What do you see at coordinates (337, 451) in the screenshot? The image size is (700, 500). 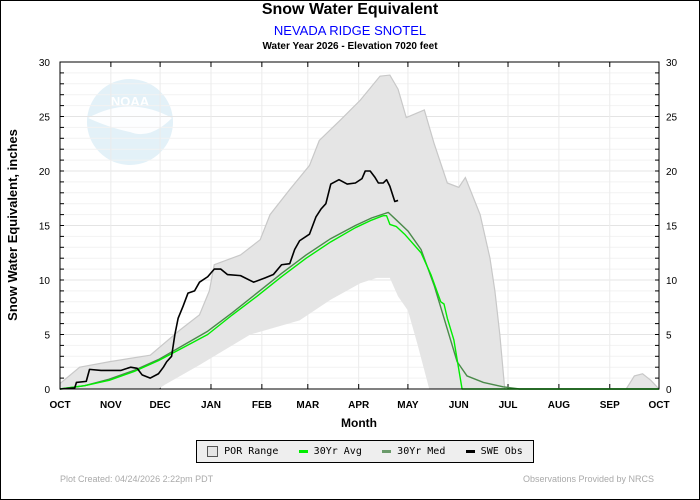 I see `legend-label-avg: 30Yr Avg` at bounding box center [337, 451].